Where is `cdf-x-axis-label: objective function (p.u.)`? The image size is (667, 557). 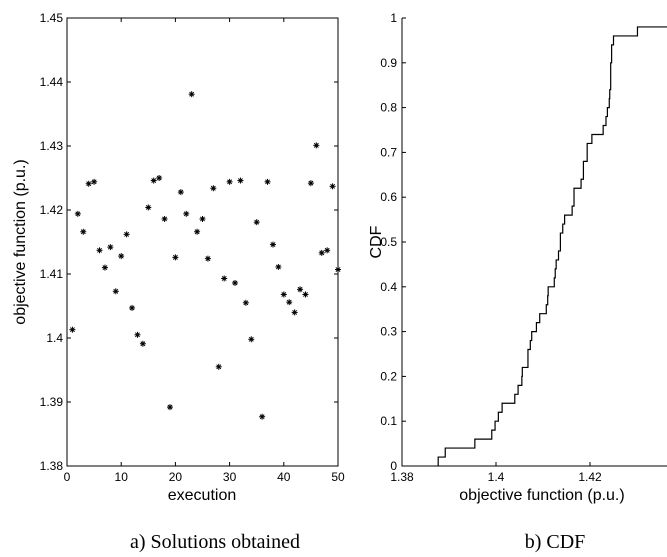
cdf-x-axis-label: objective function (p.u.) is located at coordinates (541, 495).